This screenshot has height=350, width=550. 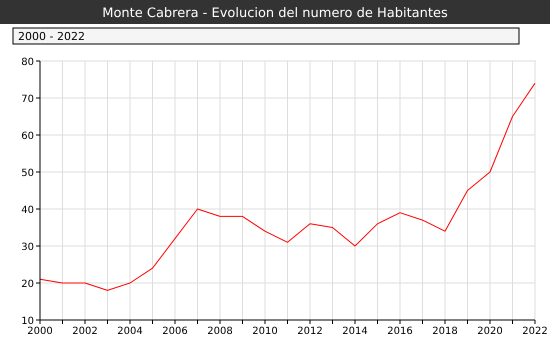 What do you see at coordinates (27, 284) in the screenshot?
I see `y-tick-label: 20` at bounding box center [27, 284].